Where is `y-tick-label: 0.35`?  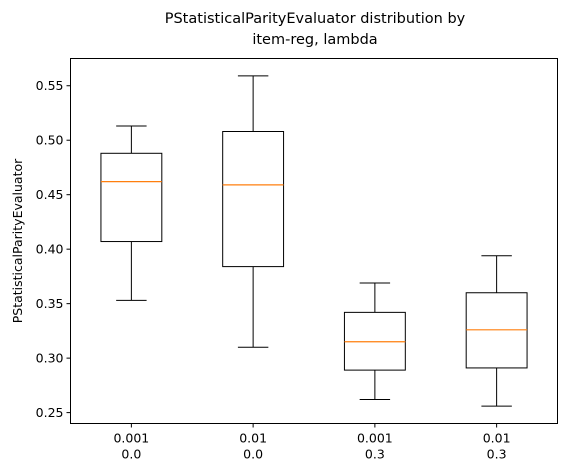 y-tick-label: 0.35 is located at coordinates (50, 303).